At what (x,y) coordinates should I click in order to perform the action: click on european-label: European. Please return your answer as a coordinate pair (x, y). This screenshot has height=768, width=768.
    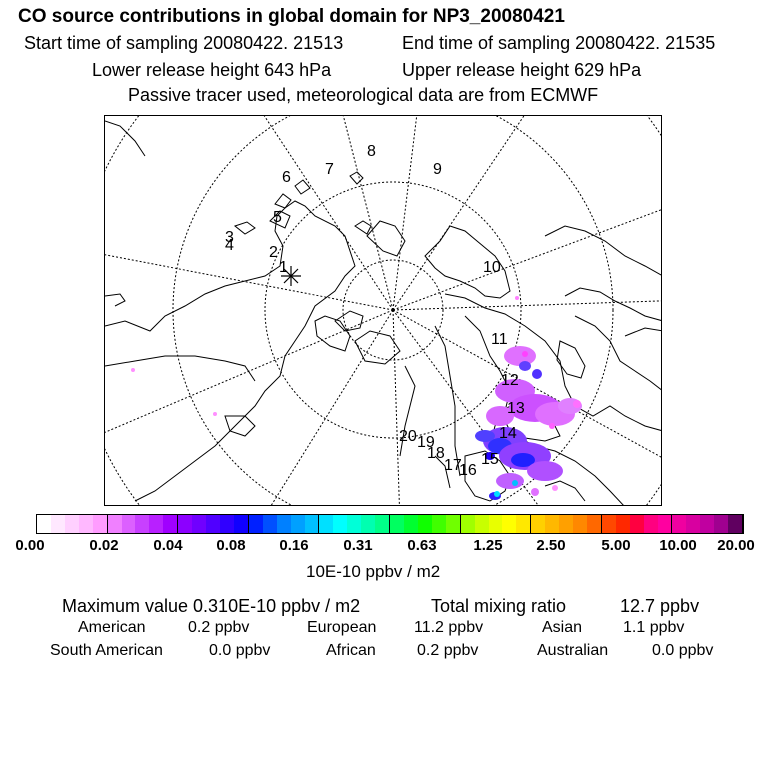
    Looking at the image, I should click on (342, 627).